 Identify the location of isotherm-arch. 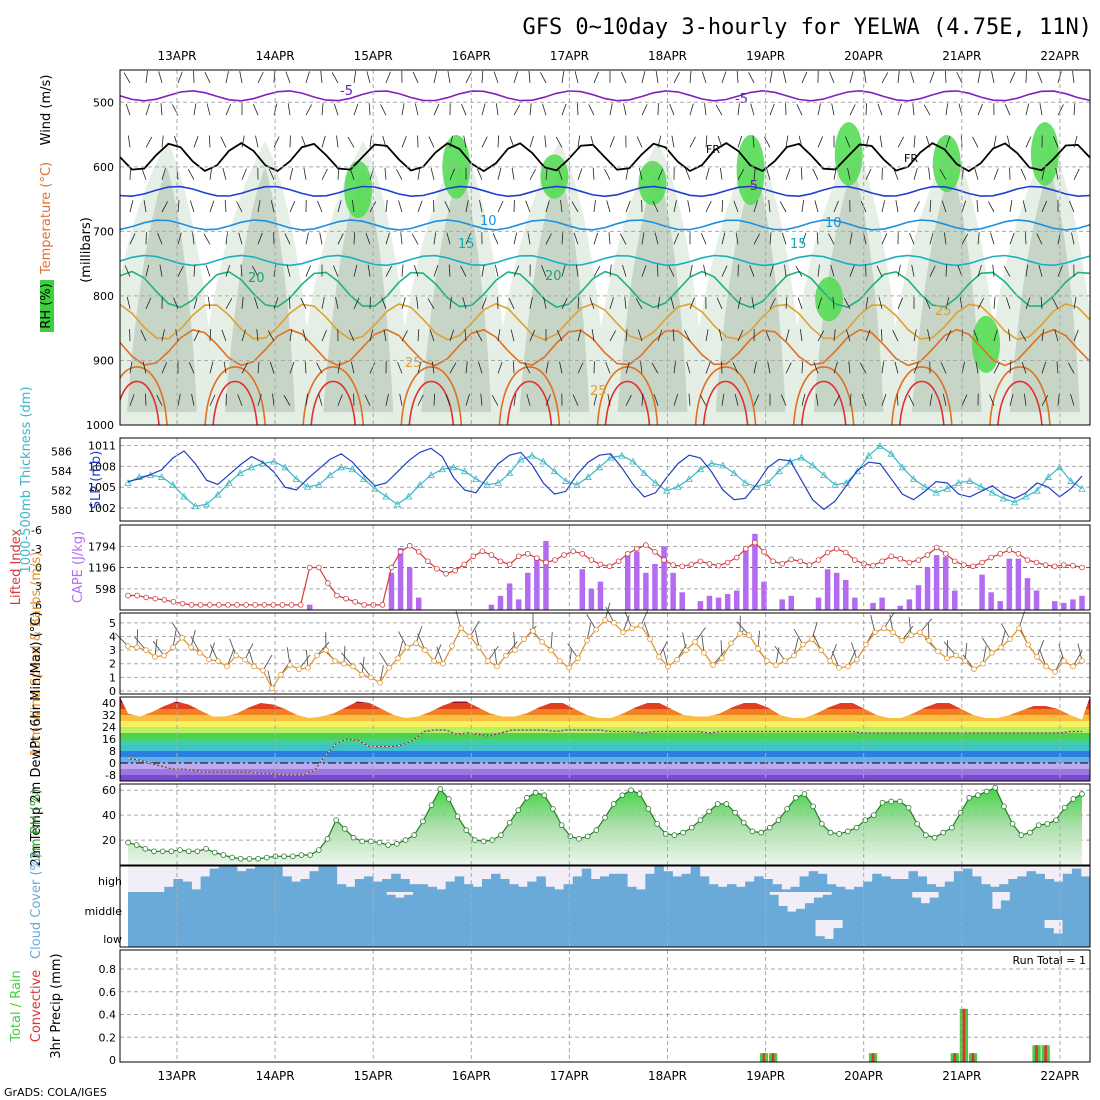
(235, 395).